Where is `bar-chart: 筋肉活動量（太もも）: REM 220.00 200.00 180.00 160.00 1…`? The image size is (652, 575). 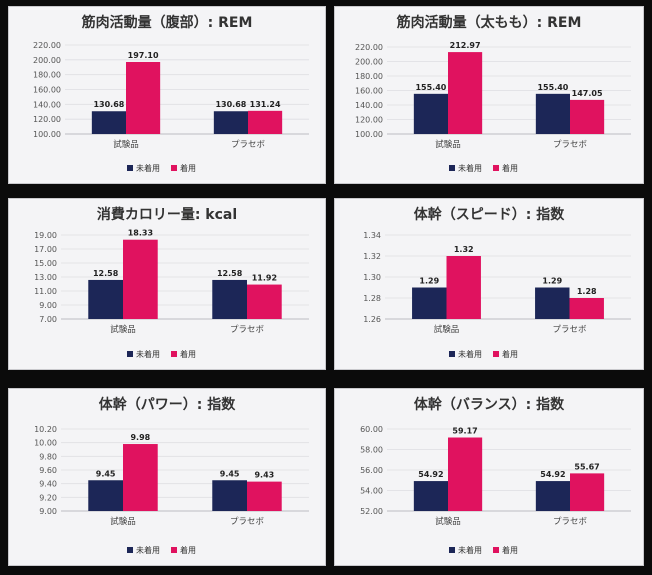
bar-chart: 筋肉活動量（太もも）: REM 220.00 200.00 180.00 160.00 1… is located at coordinates (493, 93).